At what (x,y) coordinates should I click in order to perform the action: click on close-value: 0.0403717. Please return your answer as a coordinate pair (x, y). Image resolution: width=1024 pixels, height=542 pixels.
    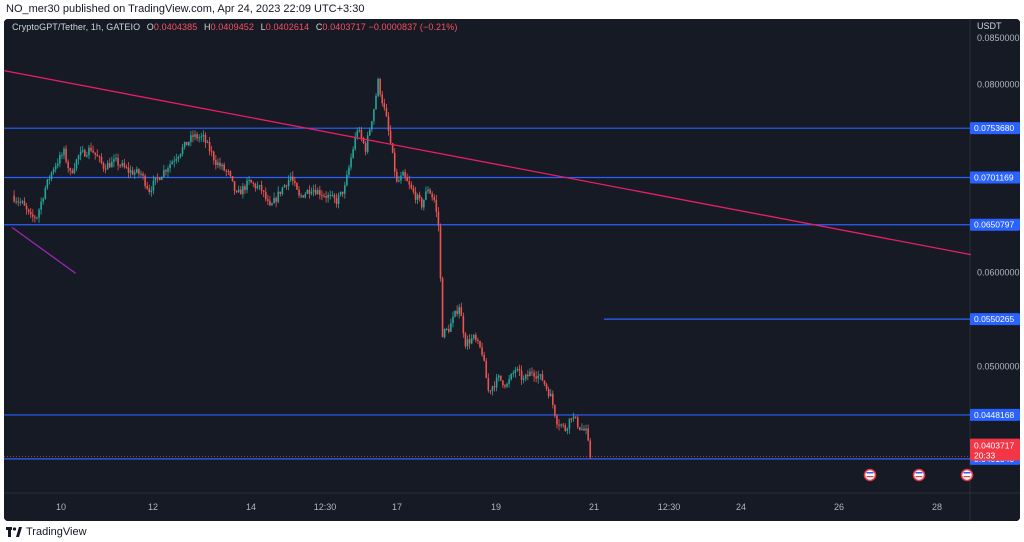
    Looking at the image, I should click on (344, 27).